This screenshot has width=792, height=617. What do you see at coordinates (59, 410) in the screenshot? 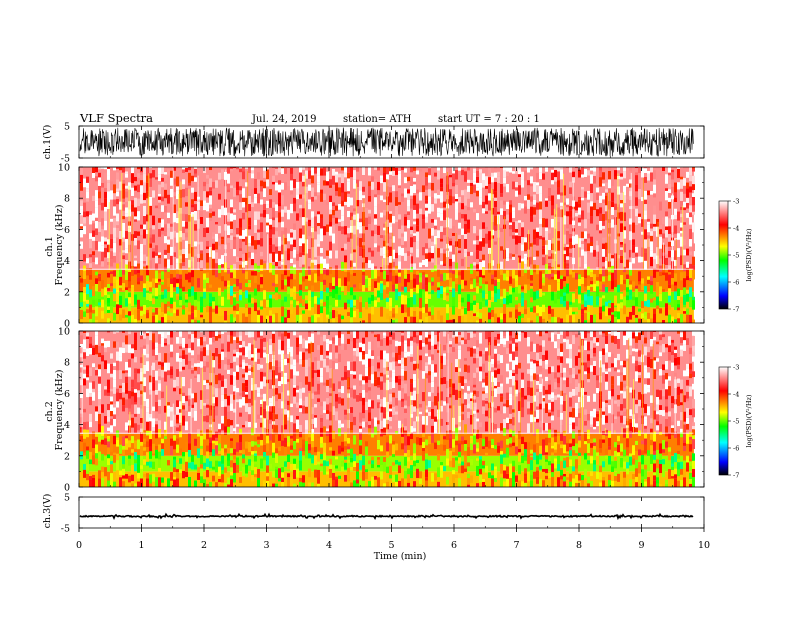
I see `ch2-spec-ylabel-line2: Frequency (kHz)` at bounding box center [59, 410].